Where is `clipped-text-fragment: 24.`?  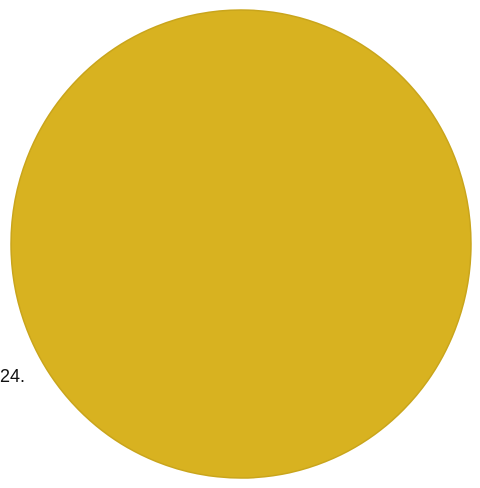
clipped-text-fragment: 24. is located at coordinates (13, 376).